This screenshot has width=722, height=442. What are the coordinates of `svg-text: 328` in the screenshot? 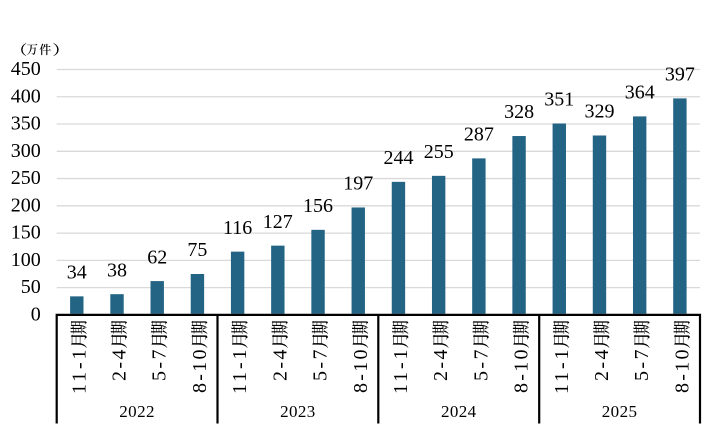 It's located at (519, 112).